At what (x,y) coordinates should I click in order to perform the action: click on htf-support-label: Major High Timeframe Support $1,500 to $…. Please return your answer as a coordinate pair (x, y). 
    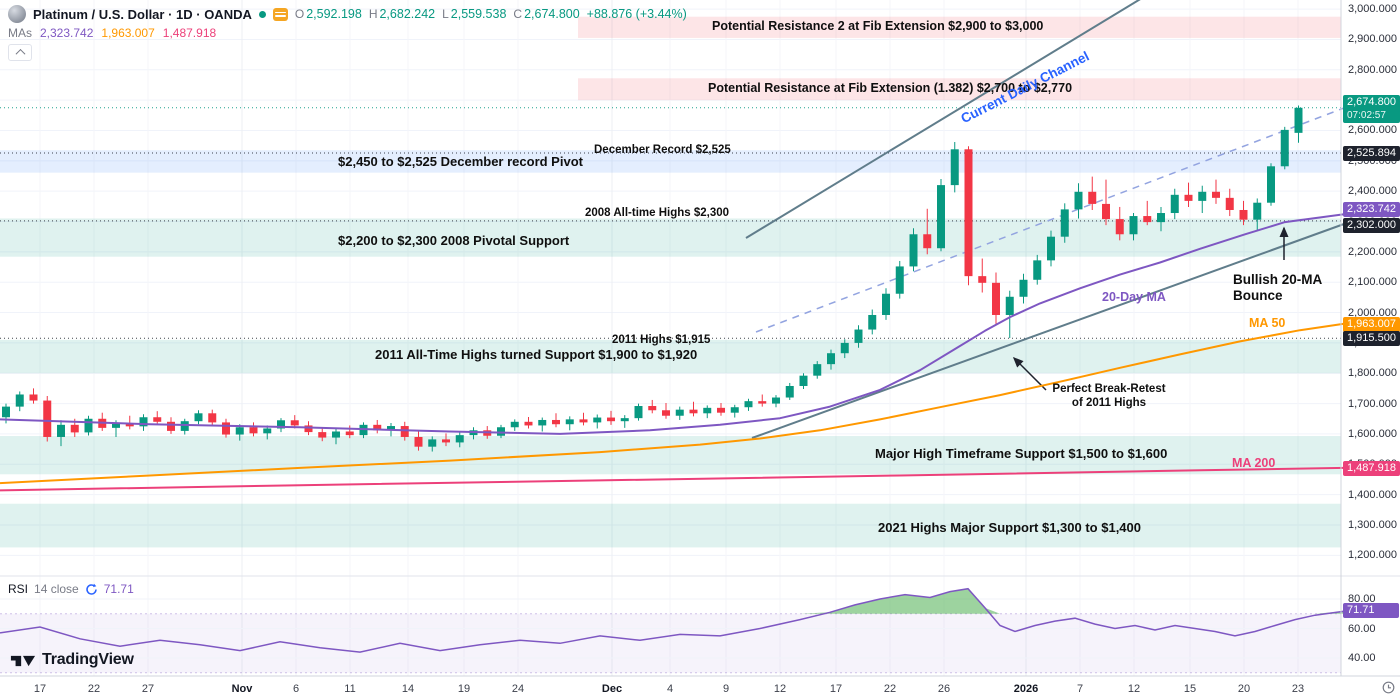
    Looking at the image, I should click on (1021, 453).